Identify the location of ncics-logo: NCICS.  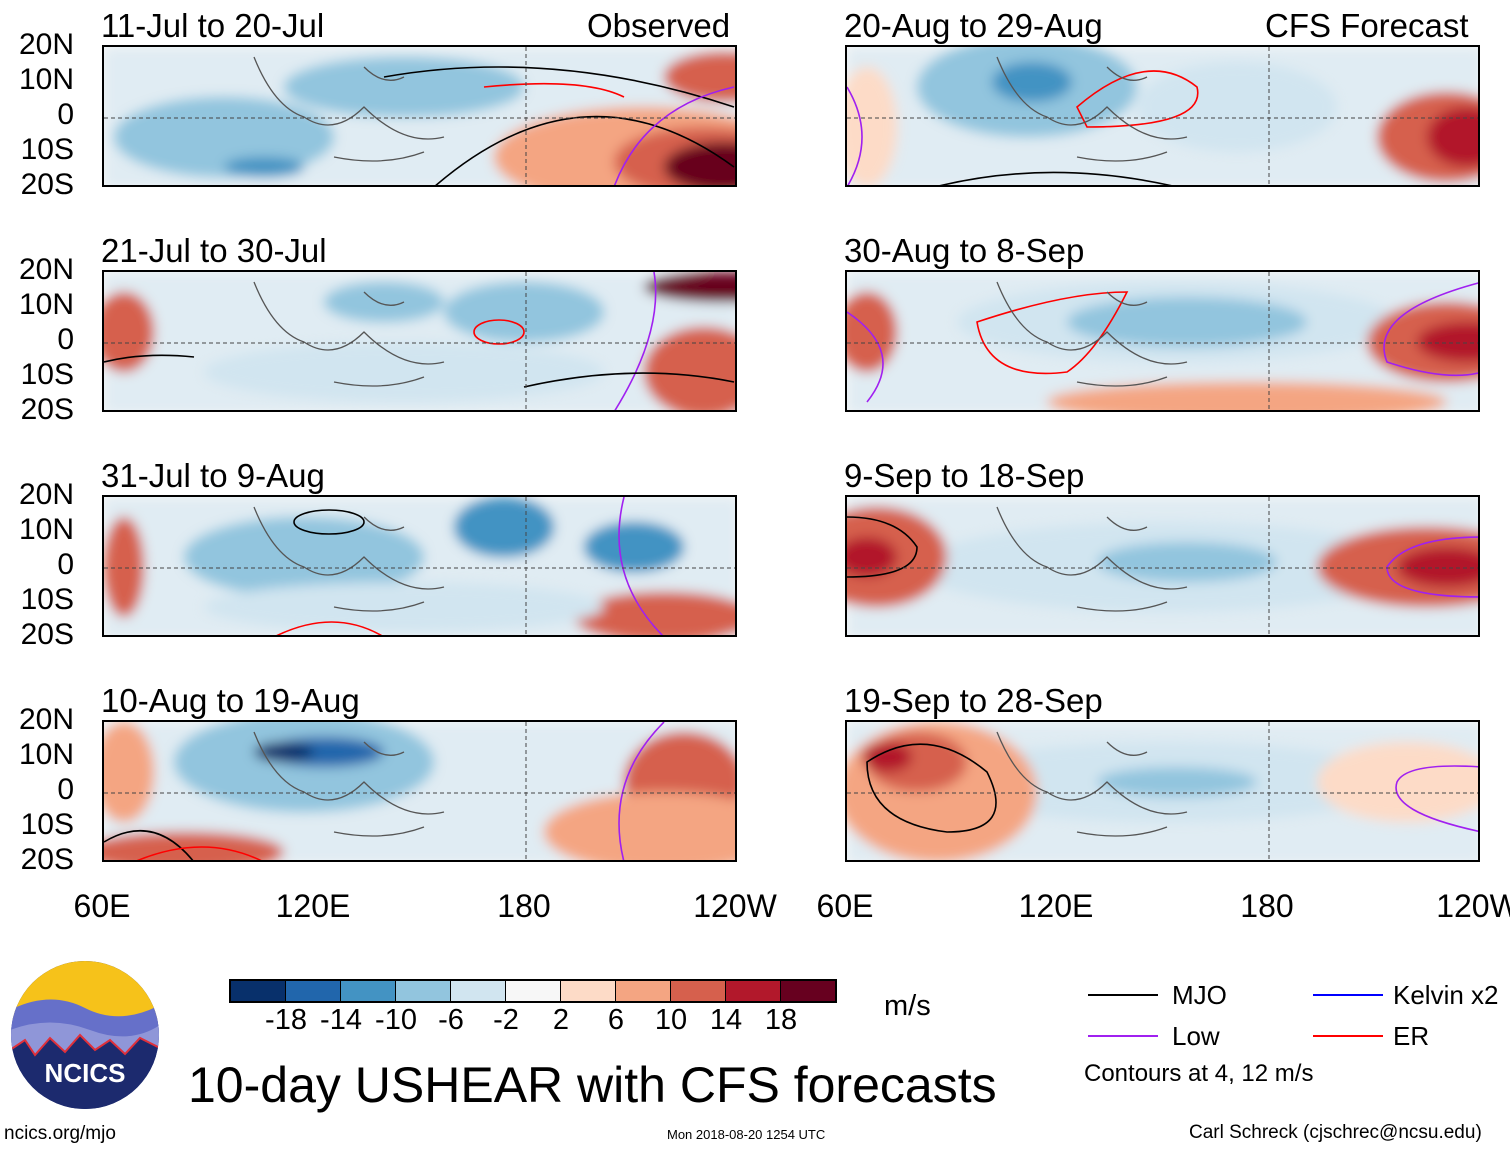
(85, 1035).